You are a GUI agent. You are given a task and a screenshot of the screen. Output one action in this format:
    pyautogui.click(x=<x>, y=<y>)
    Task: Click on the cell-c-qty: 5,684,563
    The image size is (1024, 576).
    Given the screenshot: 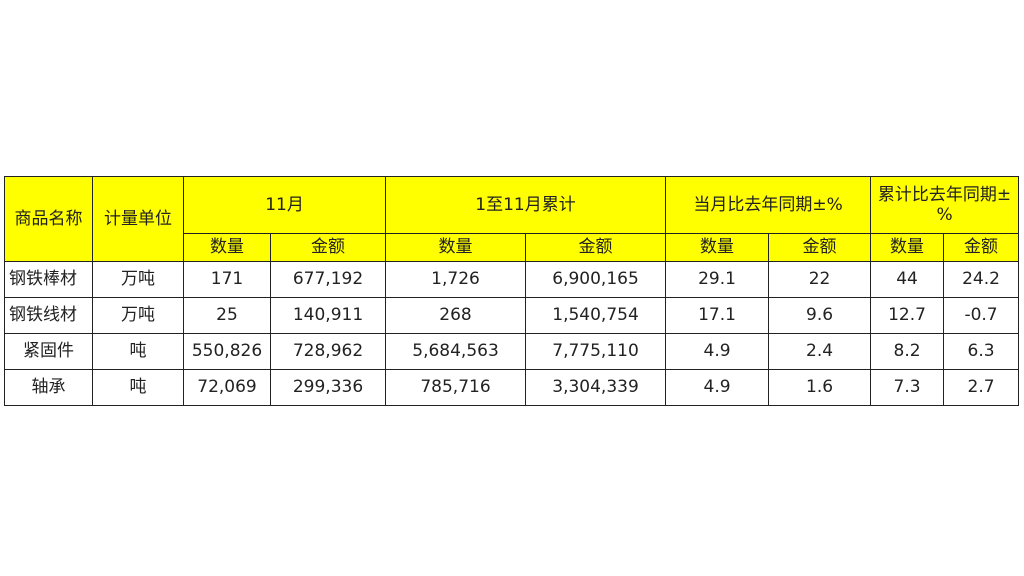 What is the action you would take?
    pyautogui.click(x=456, y=351)
    